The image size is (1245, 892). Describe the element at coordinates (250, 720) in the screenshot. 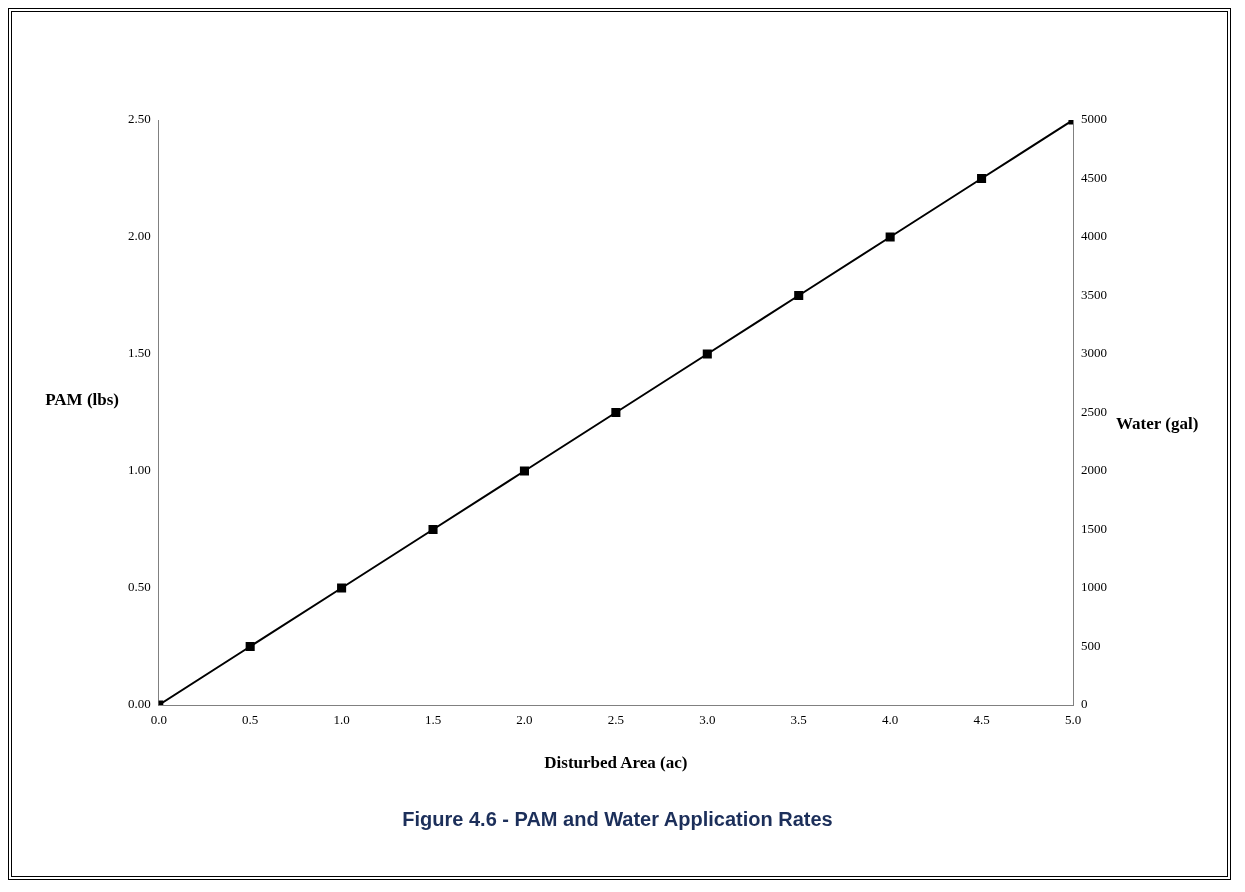

I see `x-tick-label: 0.5` at that location.